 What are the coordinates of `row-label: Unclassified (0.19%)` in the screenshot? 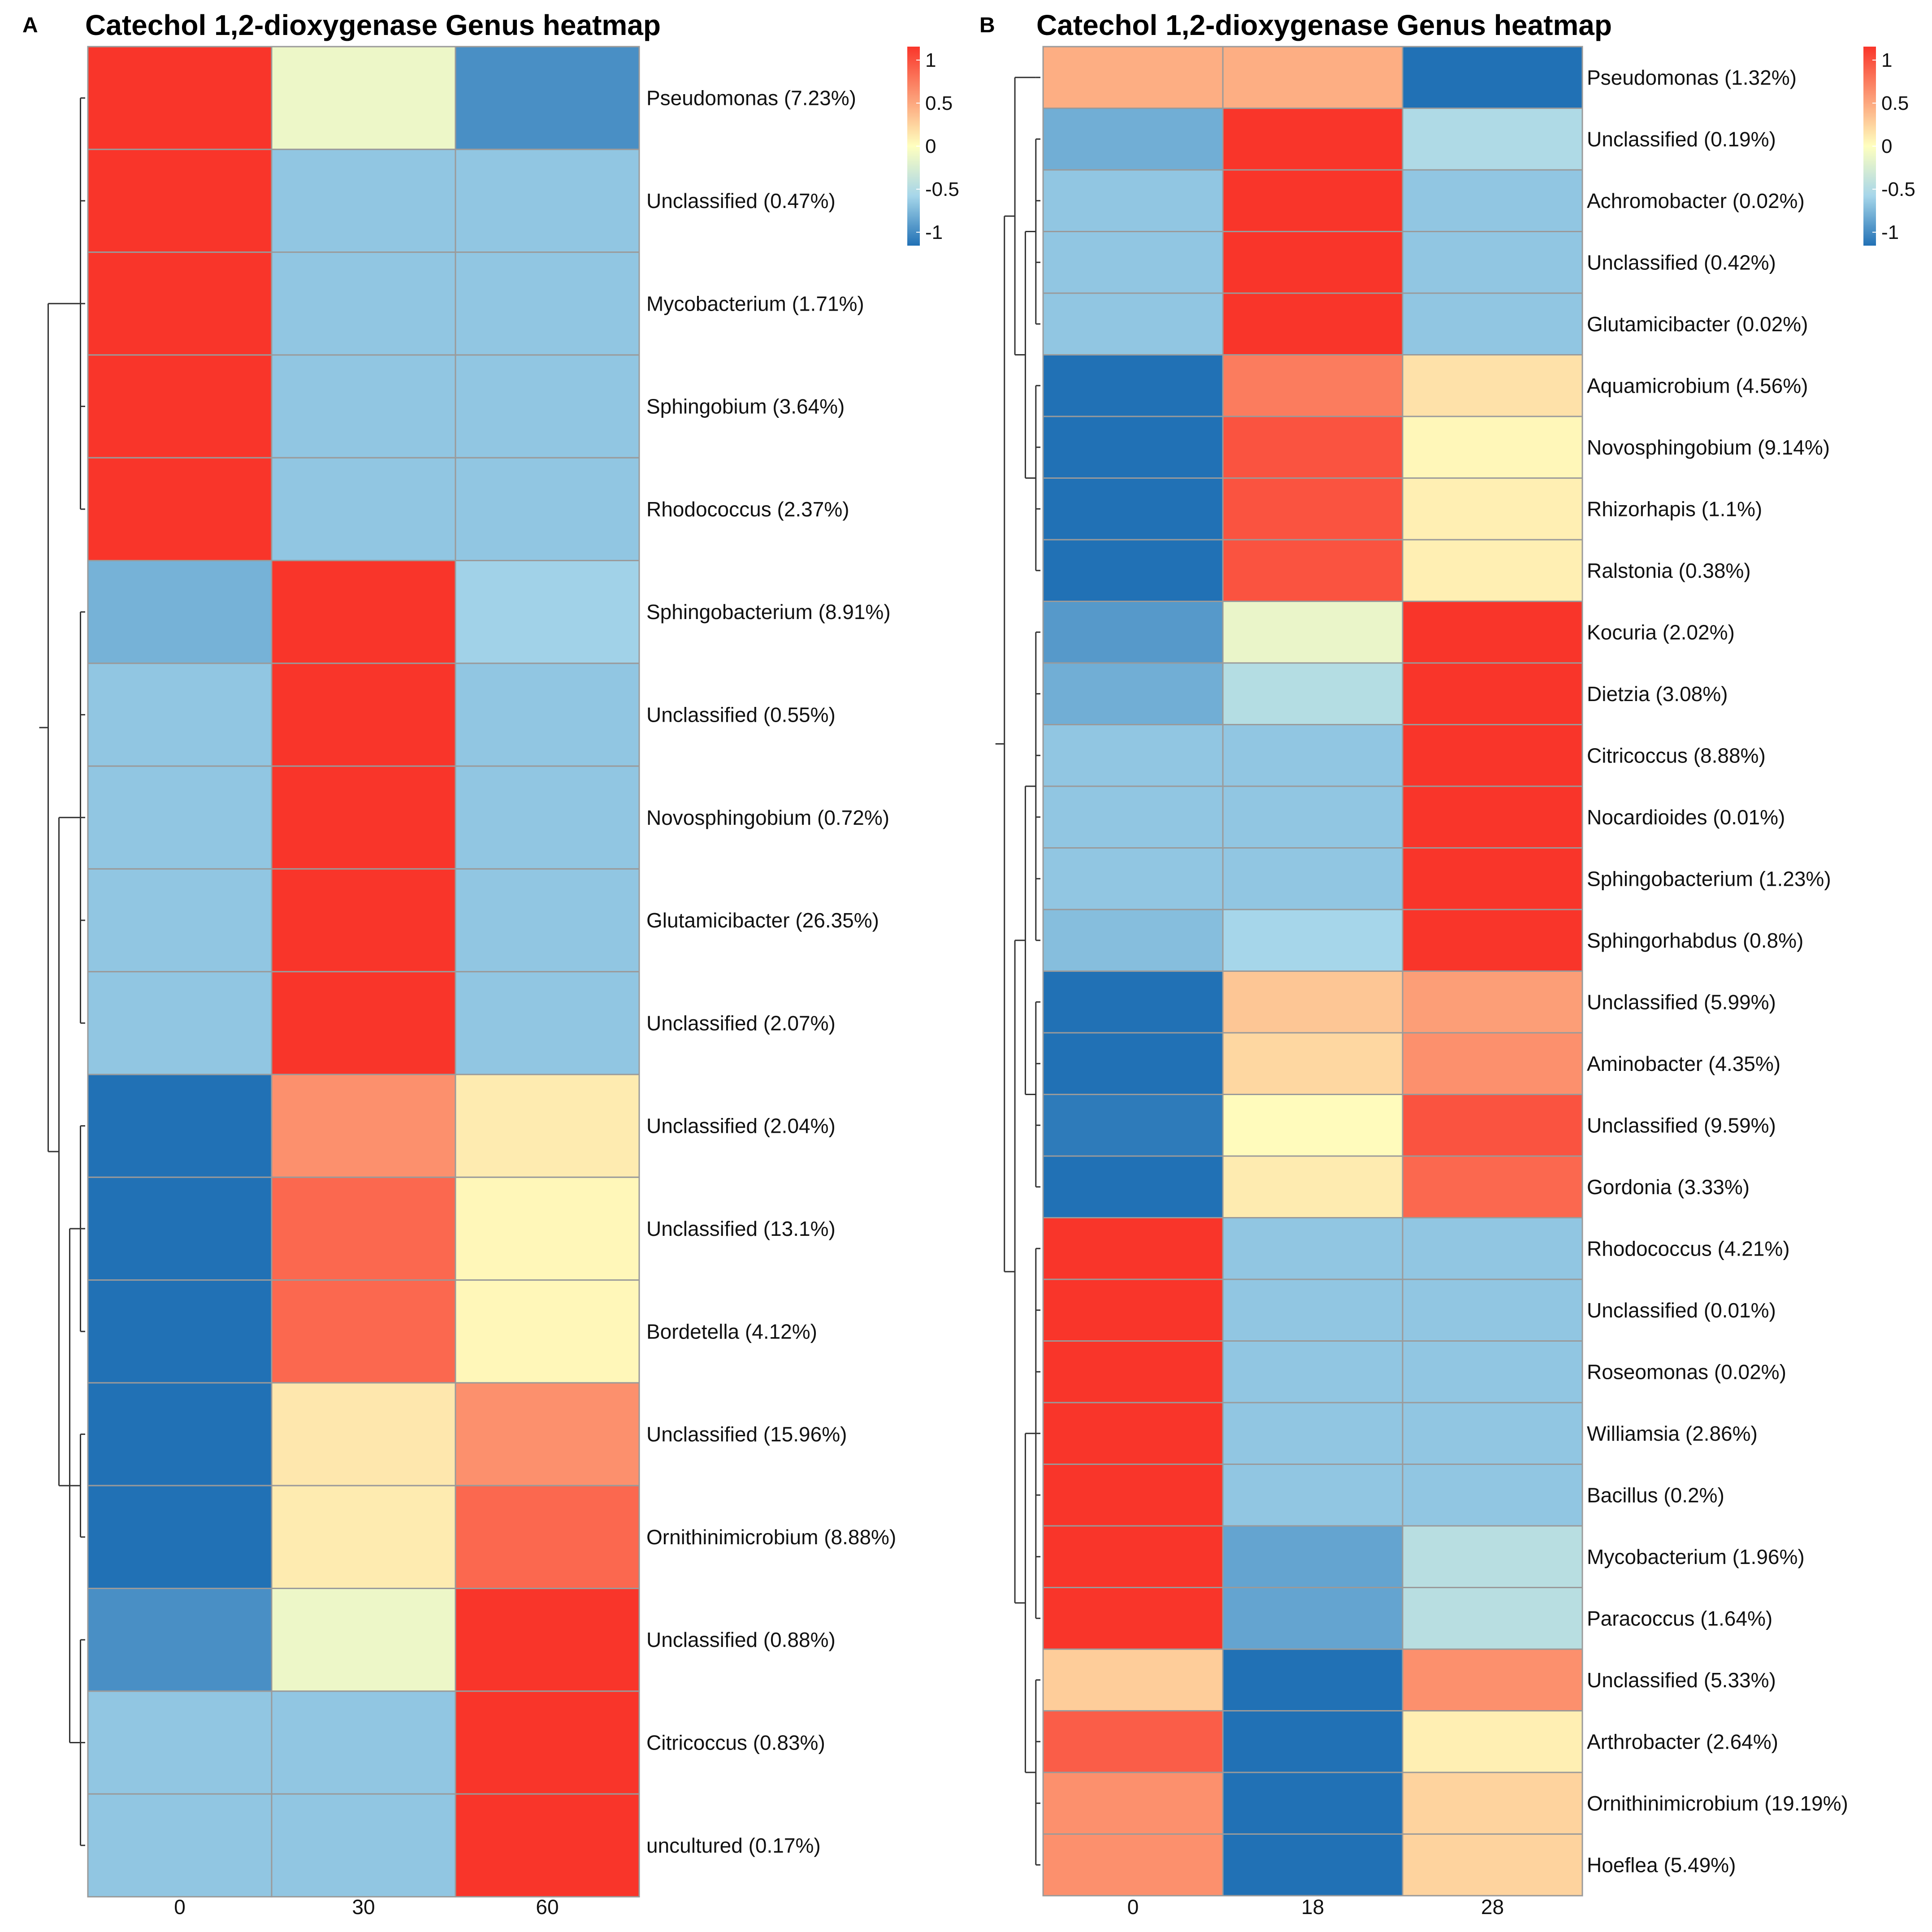 It's located at (1681, 139).